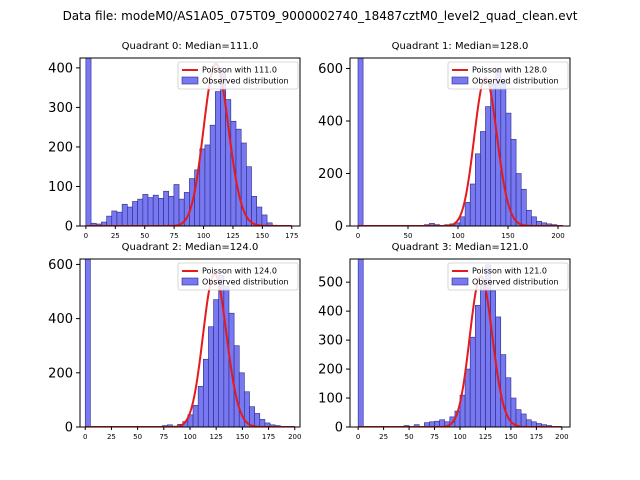  Describe the element at coordinates (460, 46) in the screenshot. I see `panel-title: Quadrant 1: Median=128.0` at that location.